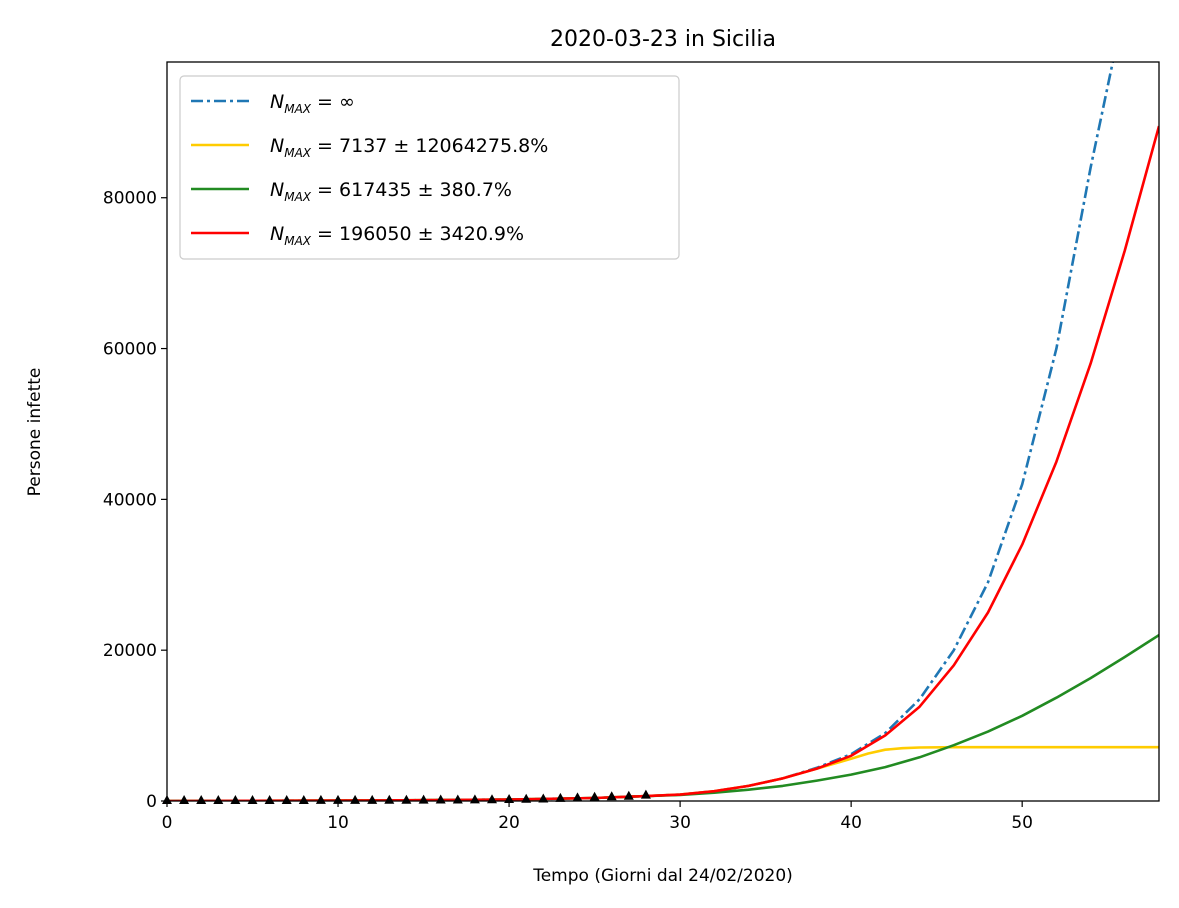  I want to click on x-axis-label: Tempo (Giorni dal 24/02/2020), so click(662, 876).